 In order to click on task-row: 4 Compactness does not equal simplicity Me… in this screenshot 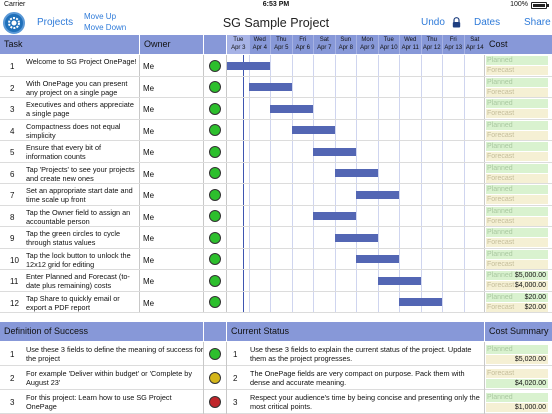, I will do `click(276, 130)`.